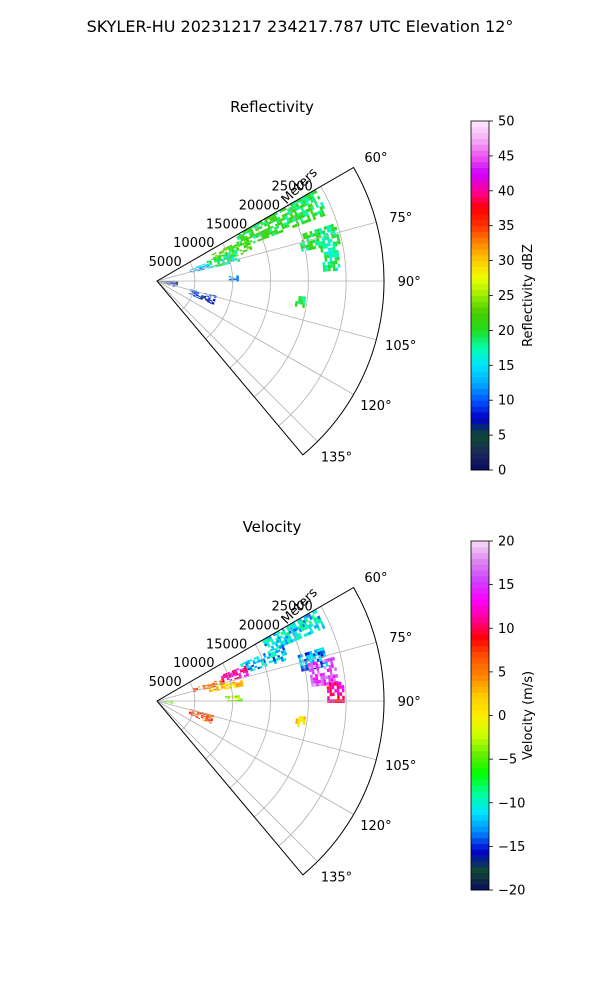 Image resolution: width=600 pixels, height=1000 pixels. What do you see at coordinates (502, 471) in the screenshot?
I see `colorbar-tick-label: 0` at bounding box center [502, 471].